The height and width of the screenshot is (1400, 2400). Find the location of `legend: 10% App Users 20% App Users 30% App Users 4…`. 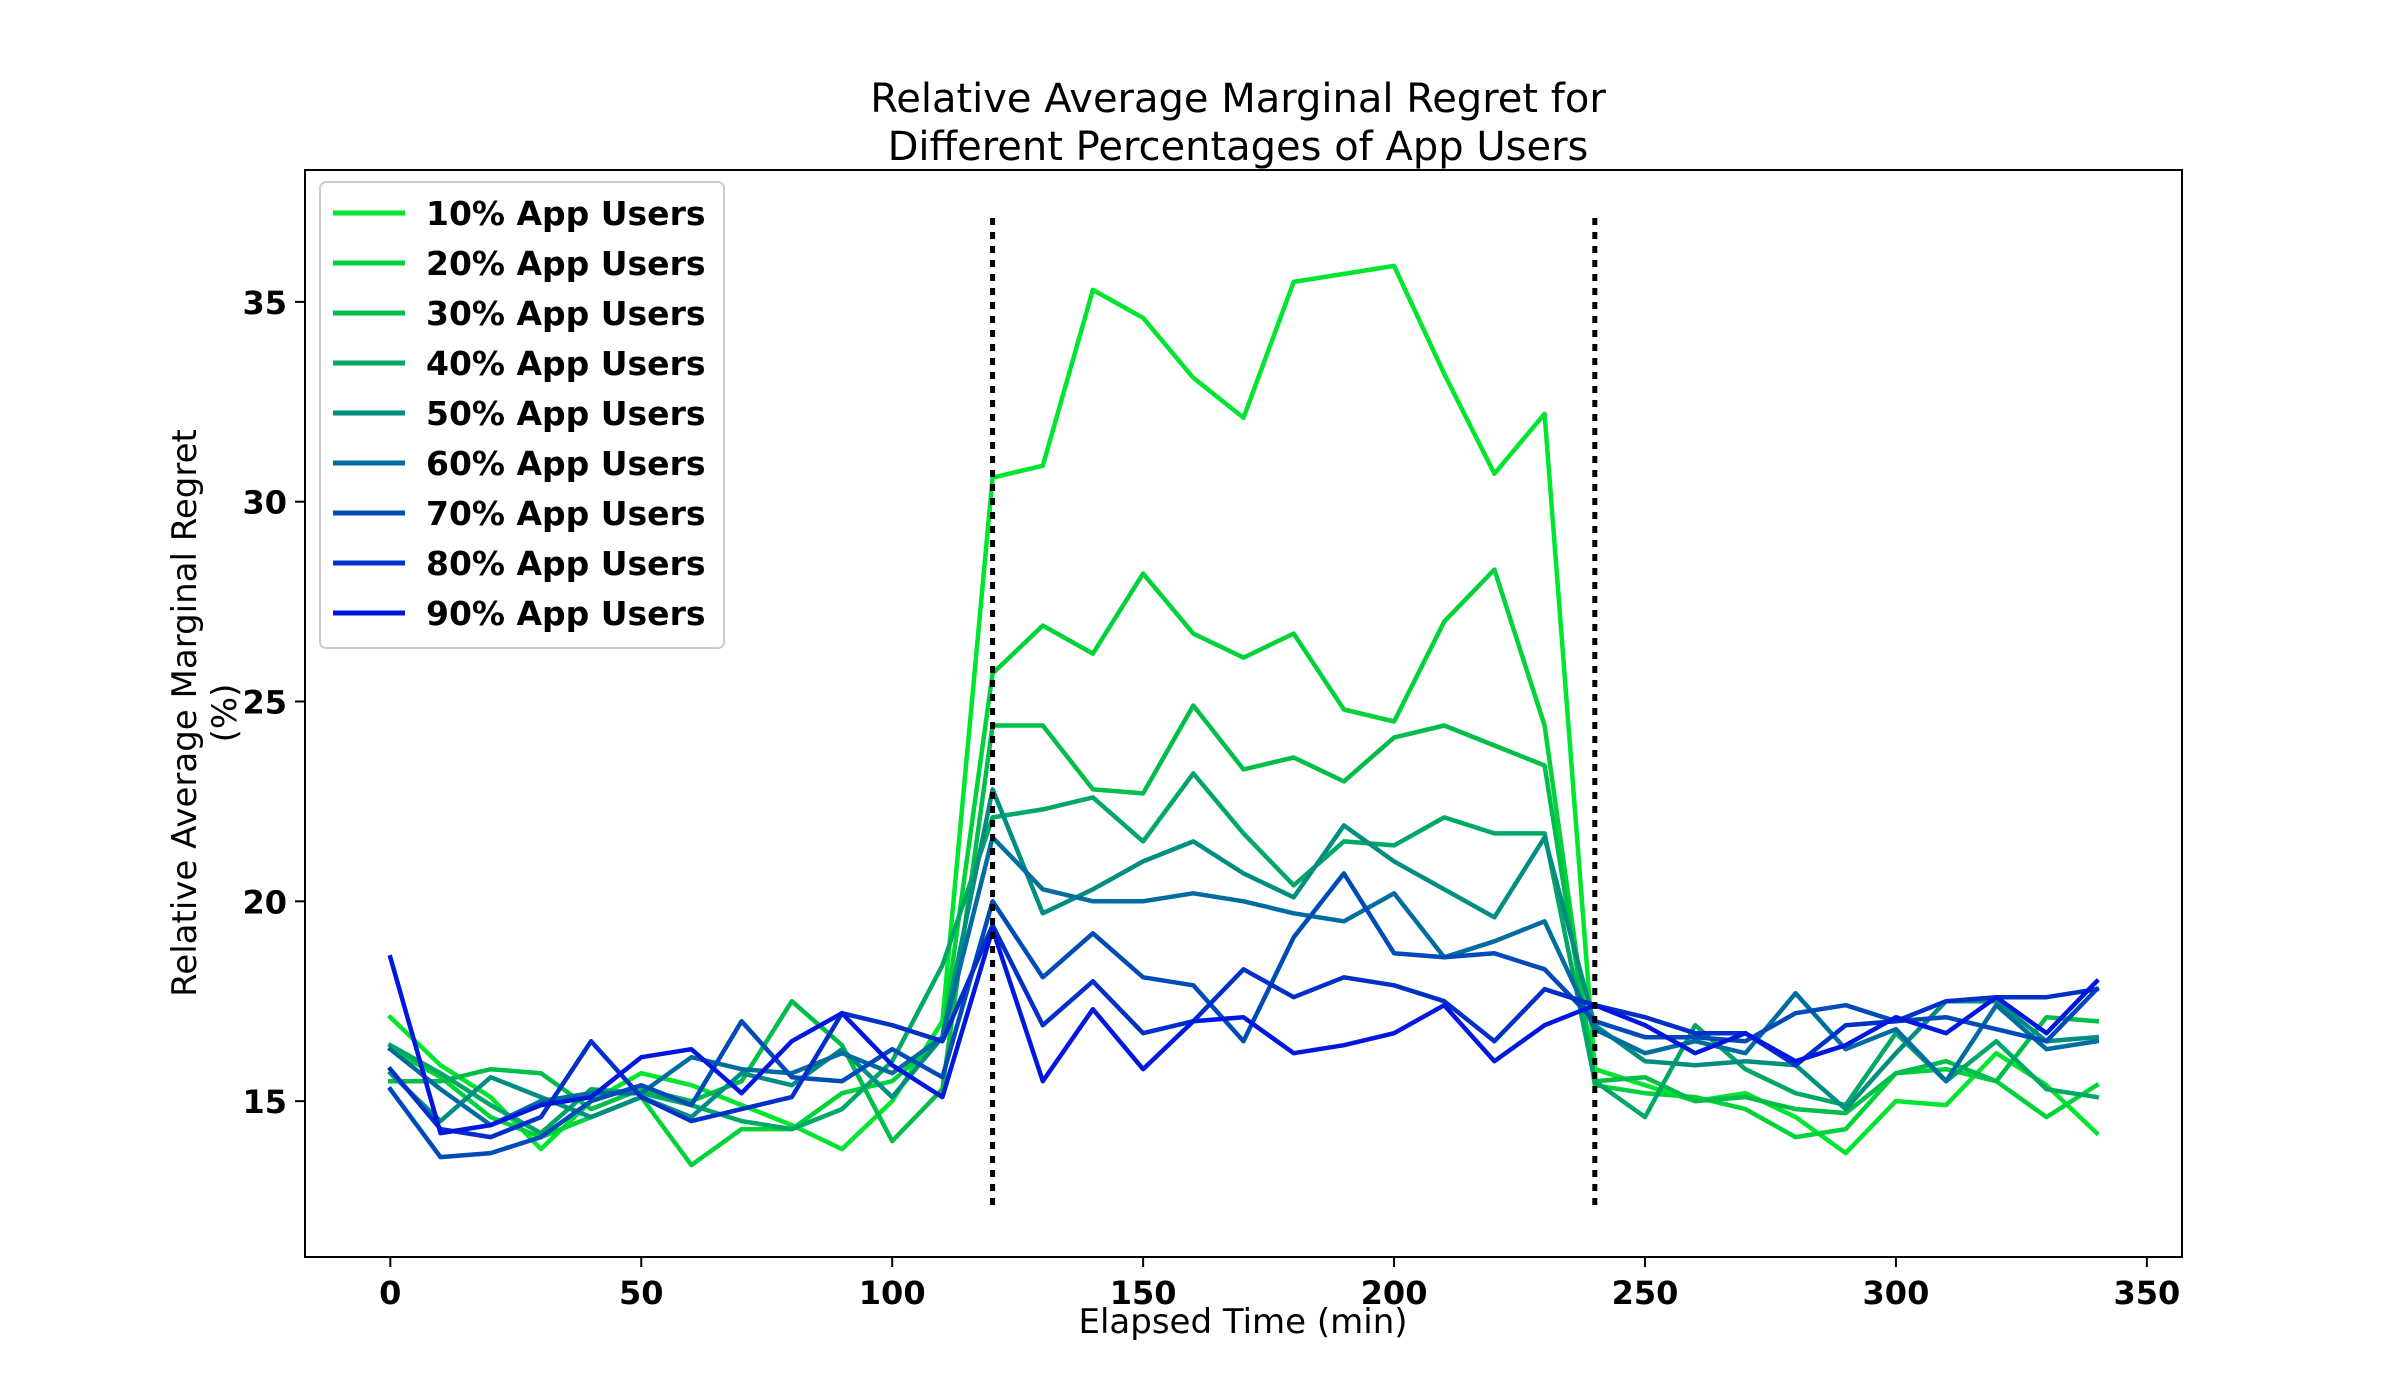

legend: 10% App Users 20% App Users 30% App Users 4… is located at coordinates (522, 415).